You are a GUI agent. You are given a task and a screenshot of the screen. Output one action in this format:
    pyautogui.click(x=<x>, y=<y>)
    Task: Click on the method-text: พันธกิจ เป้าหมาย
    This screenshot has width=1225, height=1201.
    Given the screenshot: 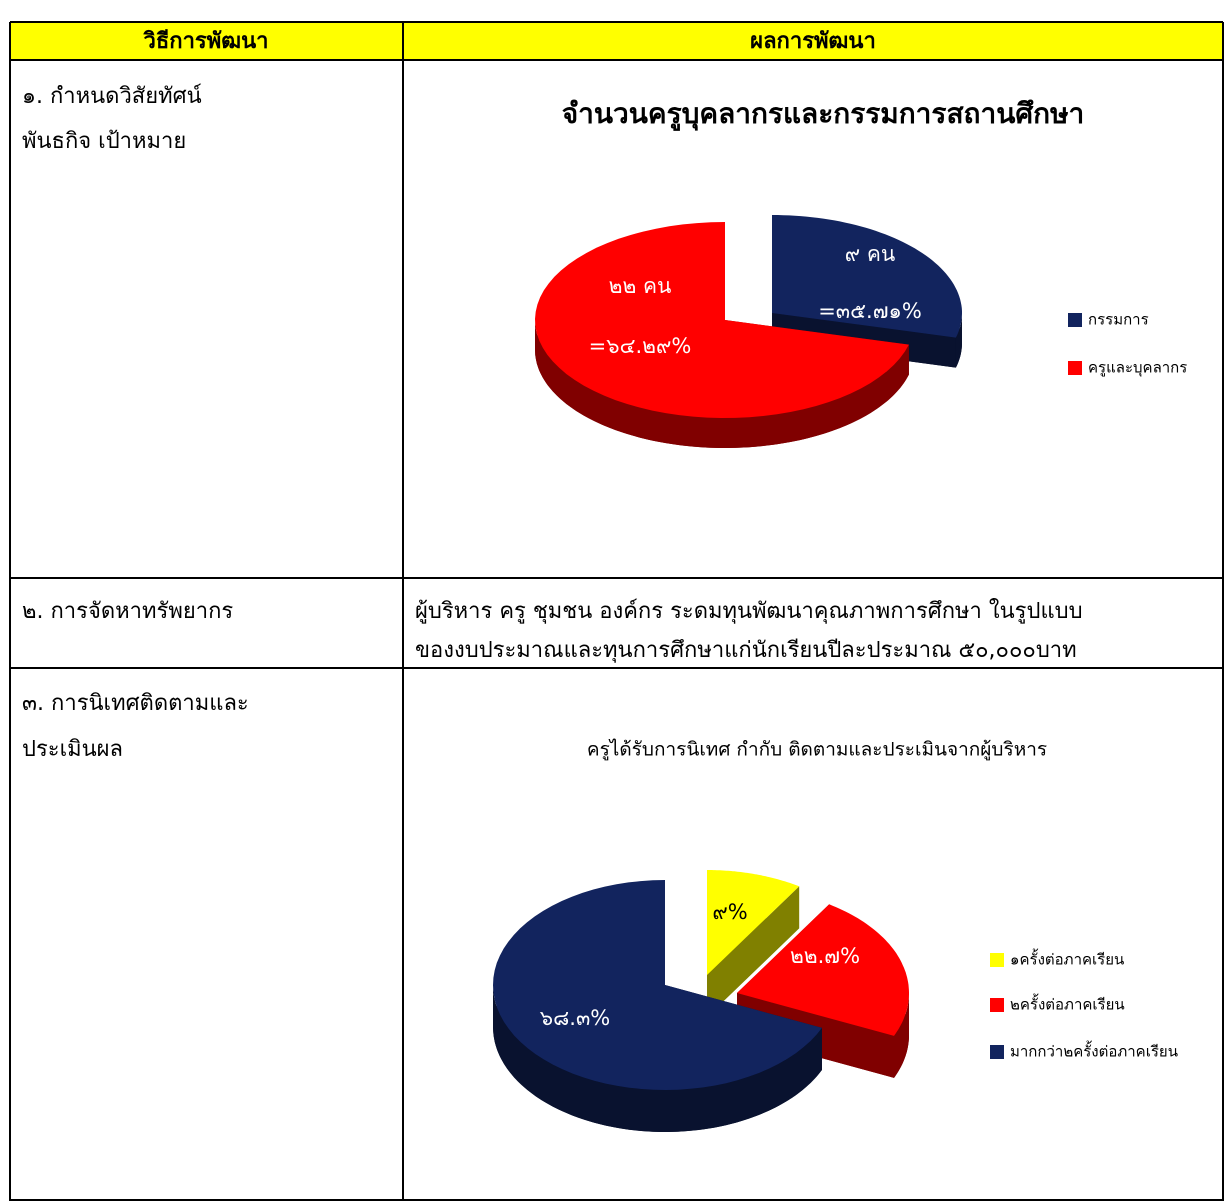 What is the action you would take?
    pyautogui.click(x=104, y=141)
    